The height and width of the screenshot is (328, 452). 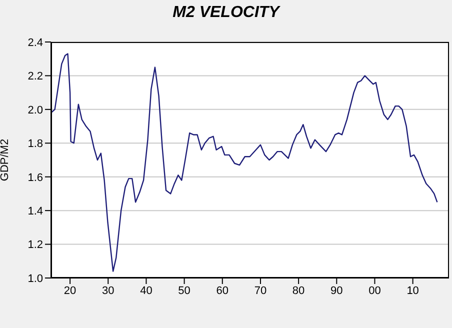 What do you see at coordinates (35, 42) in the screenshot?
I see `y-tick-label: 2.4` at bounding box center [35, 42].